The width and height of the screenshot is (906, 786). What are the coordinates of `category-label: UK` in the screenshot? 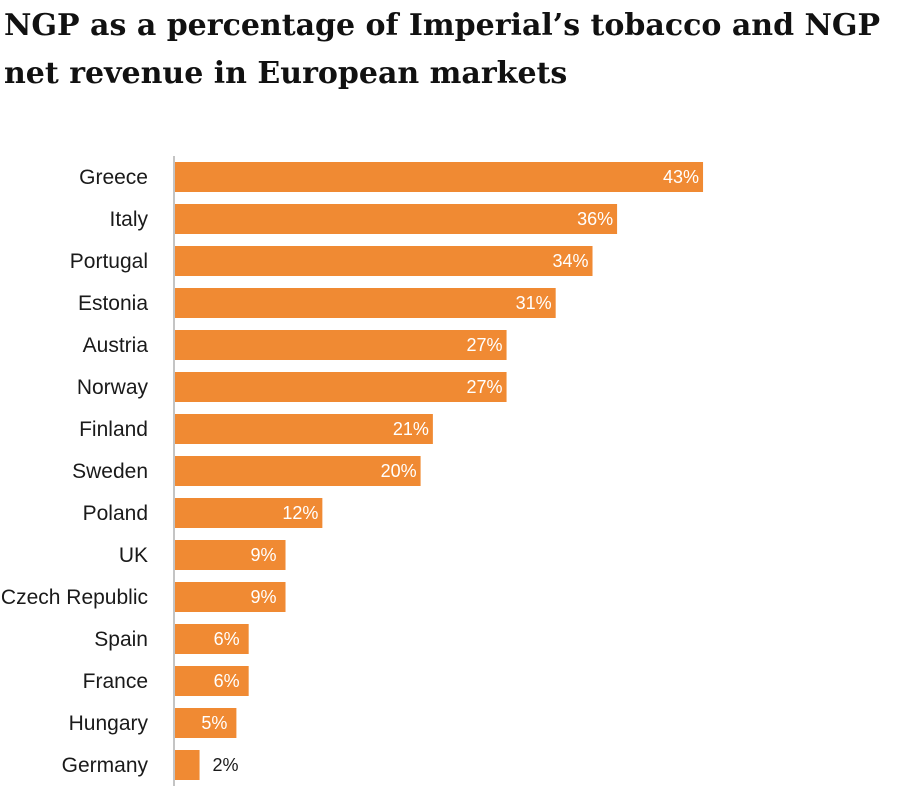 It's located at (133, 555).